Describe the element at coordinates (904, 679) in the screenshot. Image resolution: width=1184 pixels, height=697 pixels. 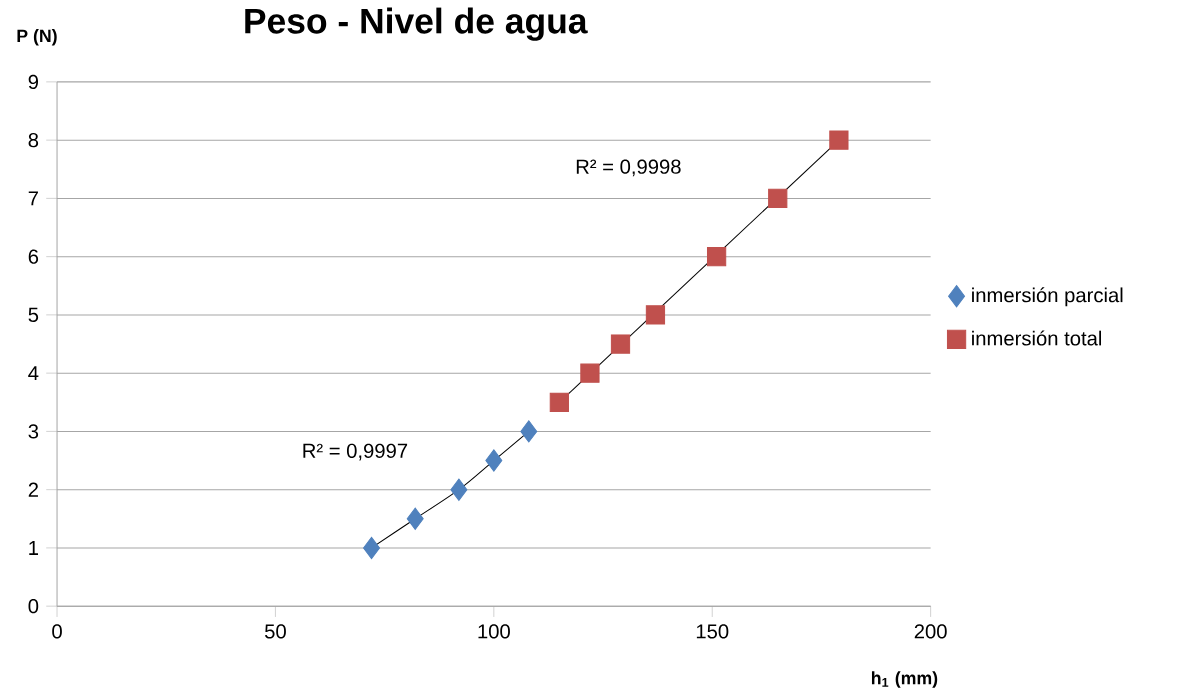
I see `x-axis-title: h$_{1}$ (mm)` at that location.